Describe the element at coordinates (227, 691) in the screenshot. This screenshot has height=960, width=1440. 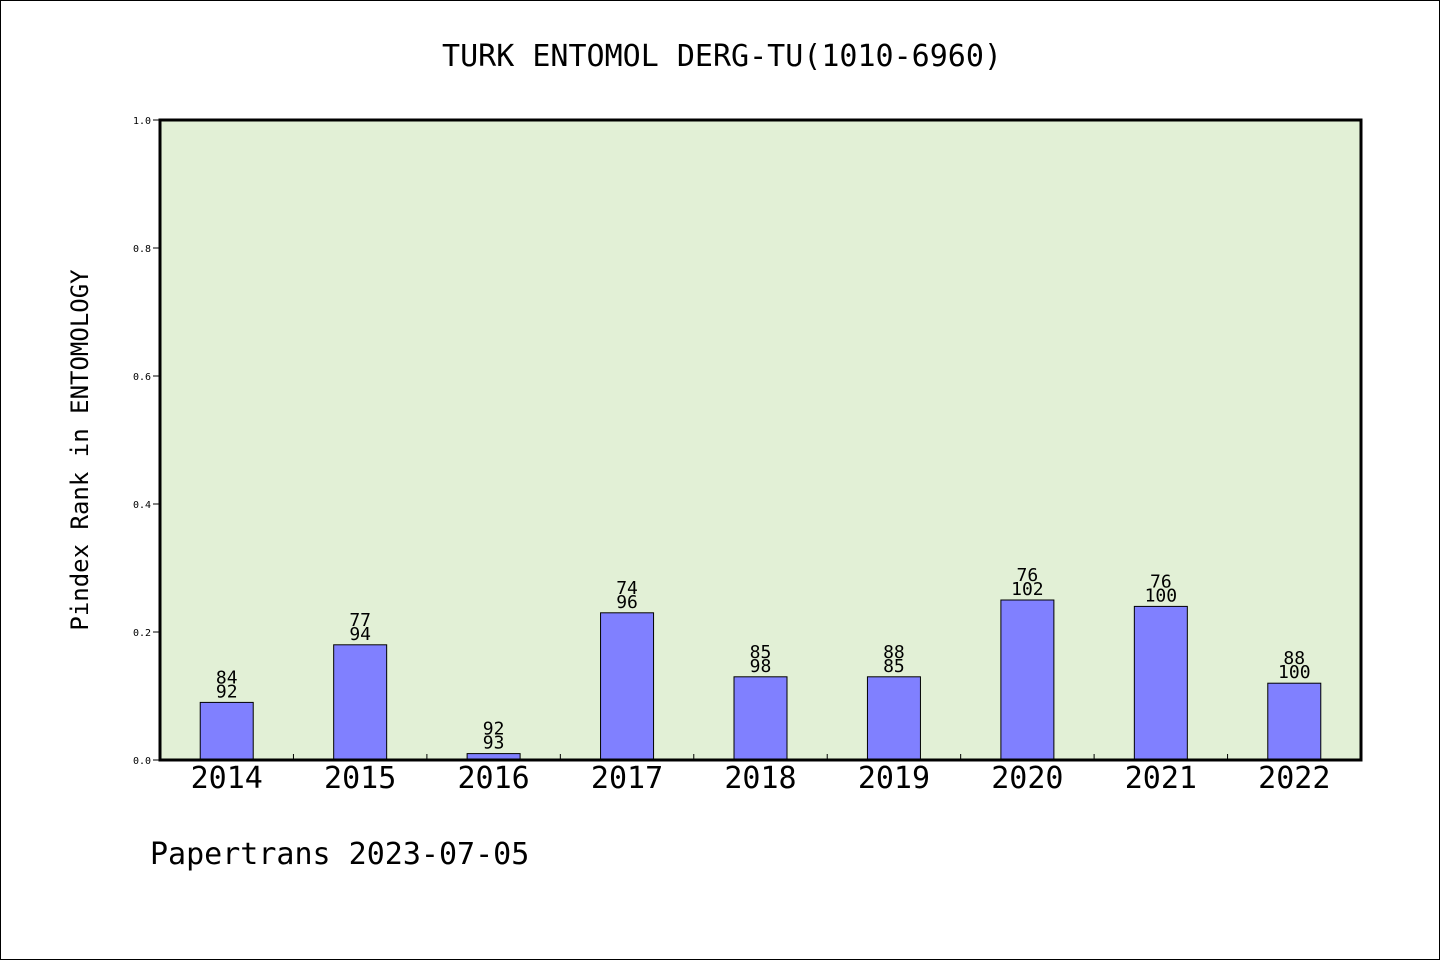
I see `bar-label-bottom: 92` at that location.